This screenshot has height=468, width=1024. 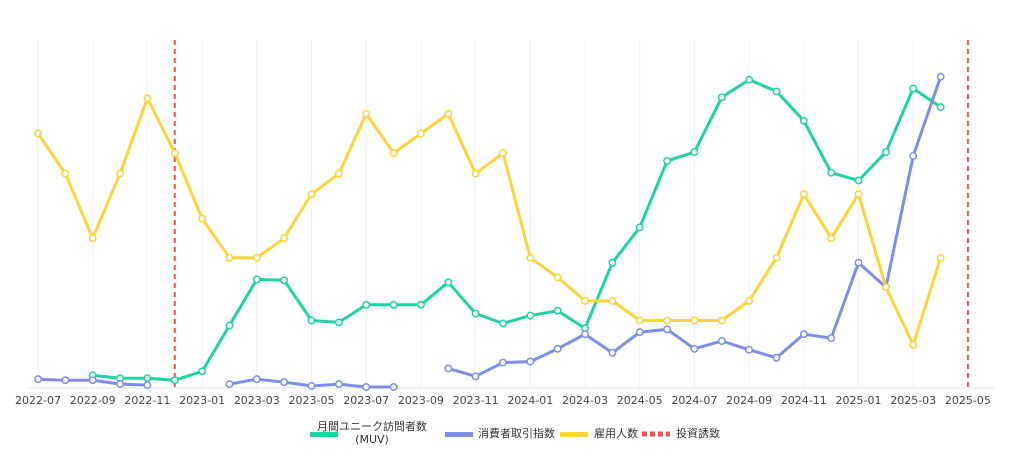 I want to click on legend-label: 雇用人数, so click(x=616, y=433).